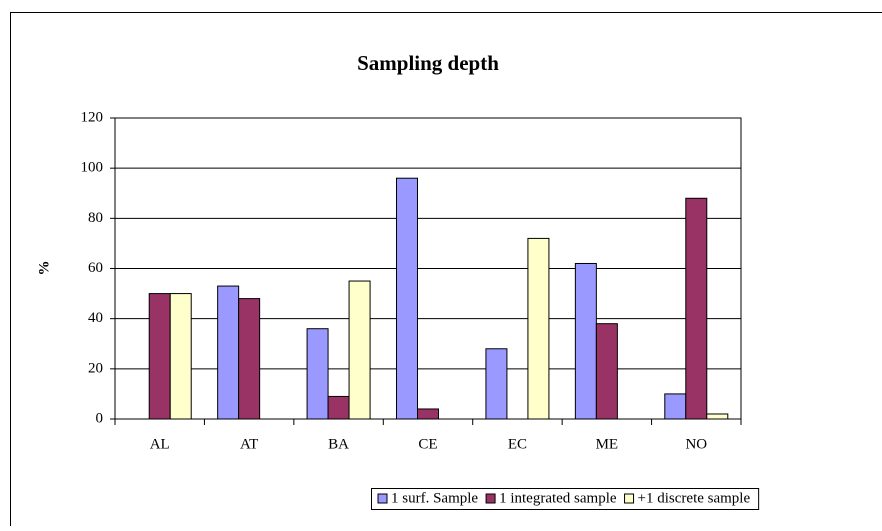 This screenshot has width=882, height=531. I want to click on x-tick-label: AL, so click(160, 444).